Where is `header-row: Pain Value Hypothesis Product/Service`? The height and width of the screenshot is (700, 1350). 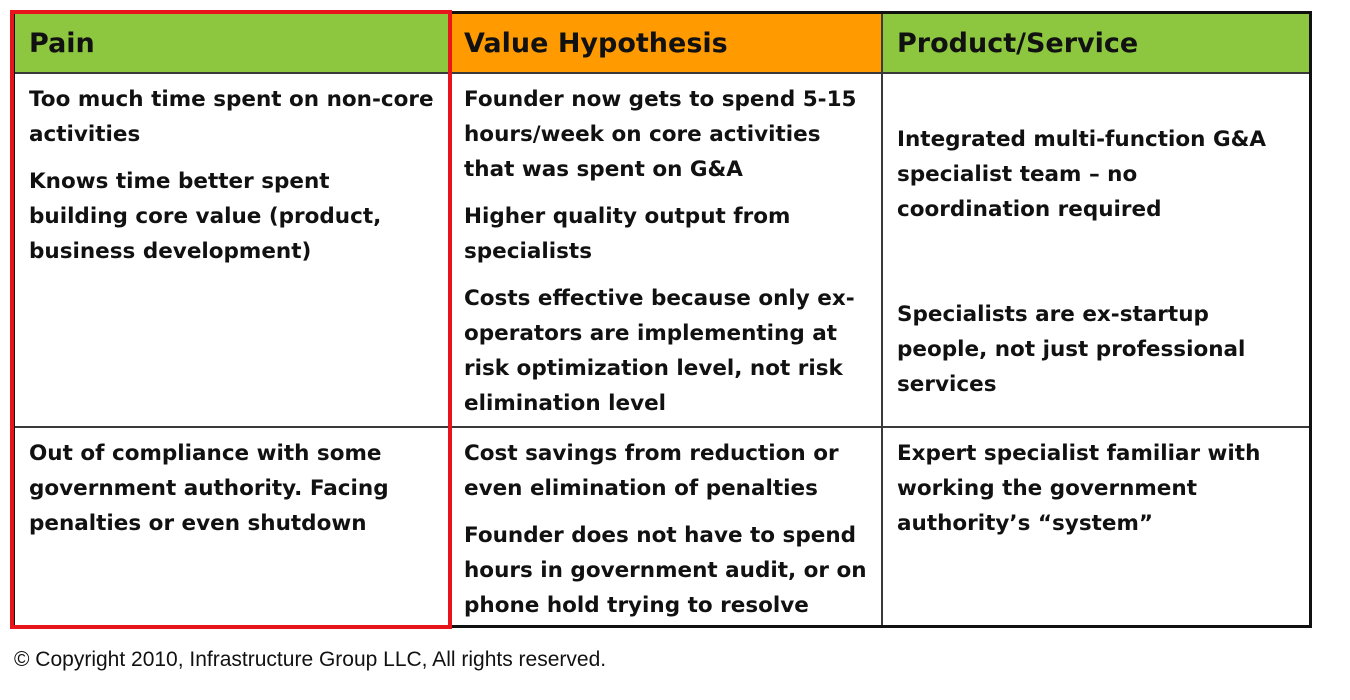
header-row: Pain Value Hypothesis Product/Service is located at coordinates (662, 44).